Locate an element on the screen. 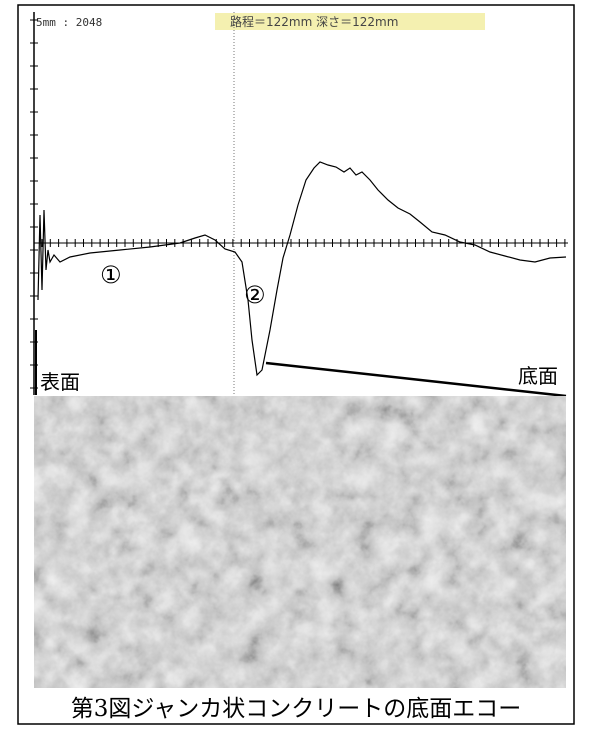  header-bg is located at coordinates (350, 21).